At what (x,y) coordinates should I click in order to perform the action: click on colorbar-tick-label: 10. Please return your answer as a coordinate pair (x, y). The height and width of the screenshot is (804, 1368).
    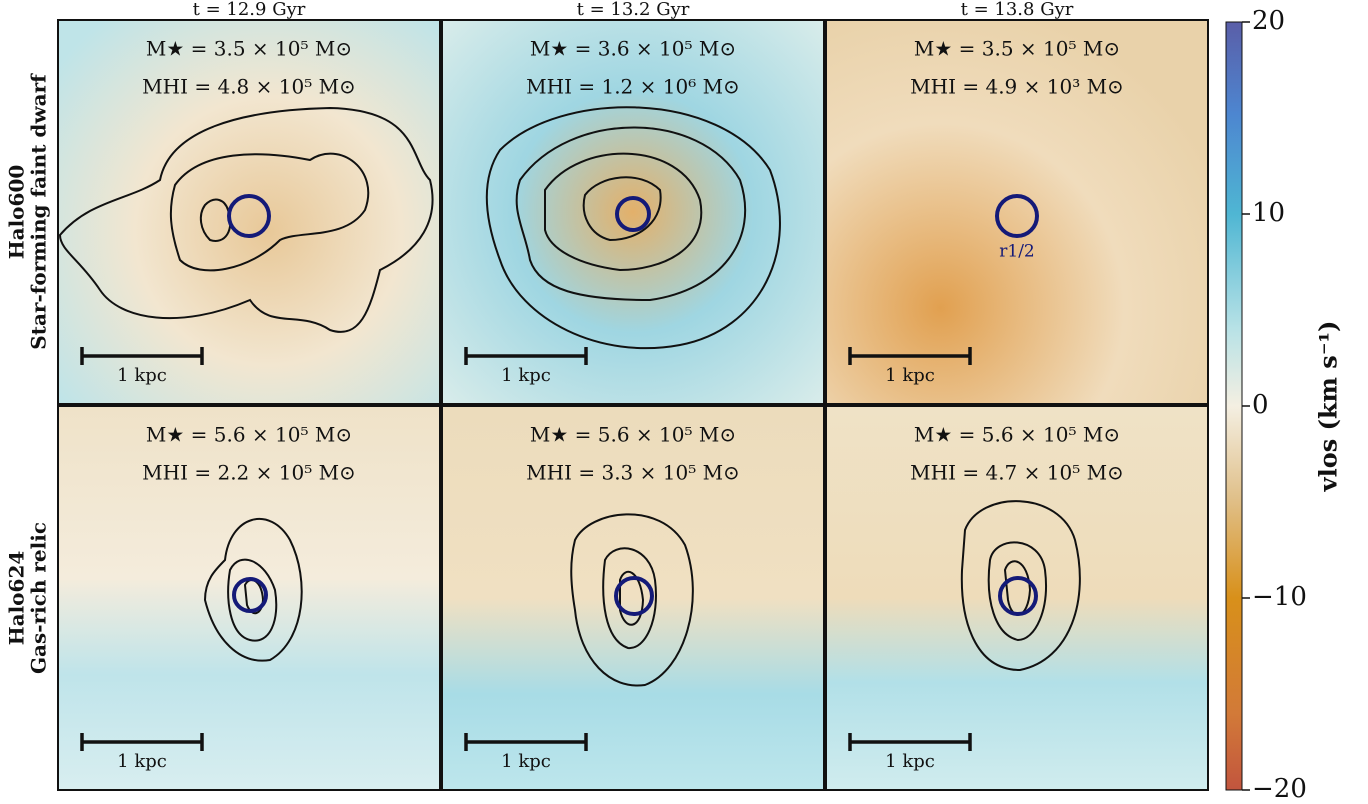
    Looking at the image, I should click on (1268, 213).